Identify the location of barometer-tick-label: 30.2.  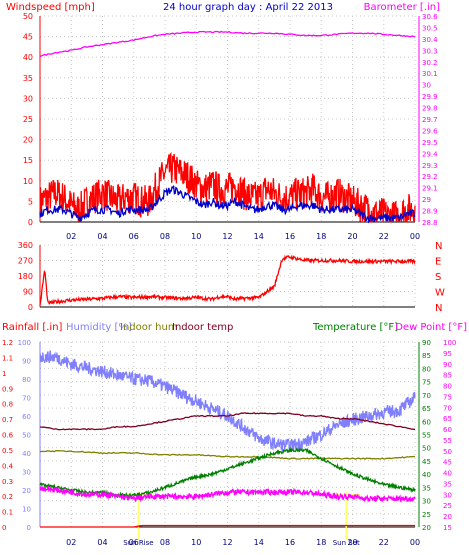
(430, 63).